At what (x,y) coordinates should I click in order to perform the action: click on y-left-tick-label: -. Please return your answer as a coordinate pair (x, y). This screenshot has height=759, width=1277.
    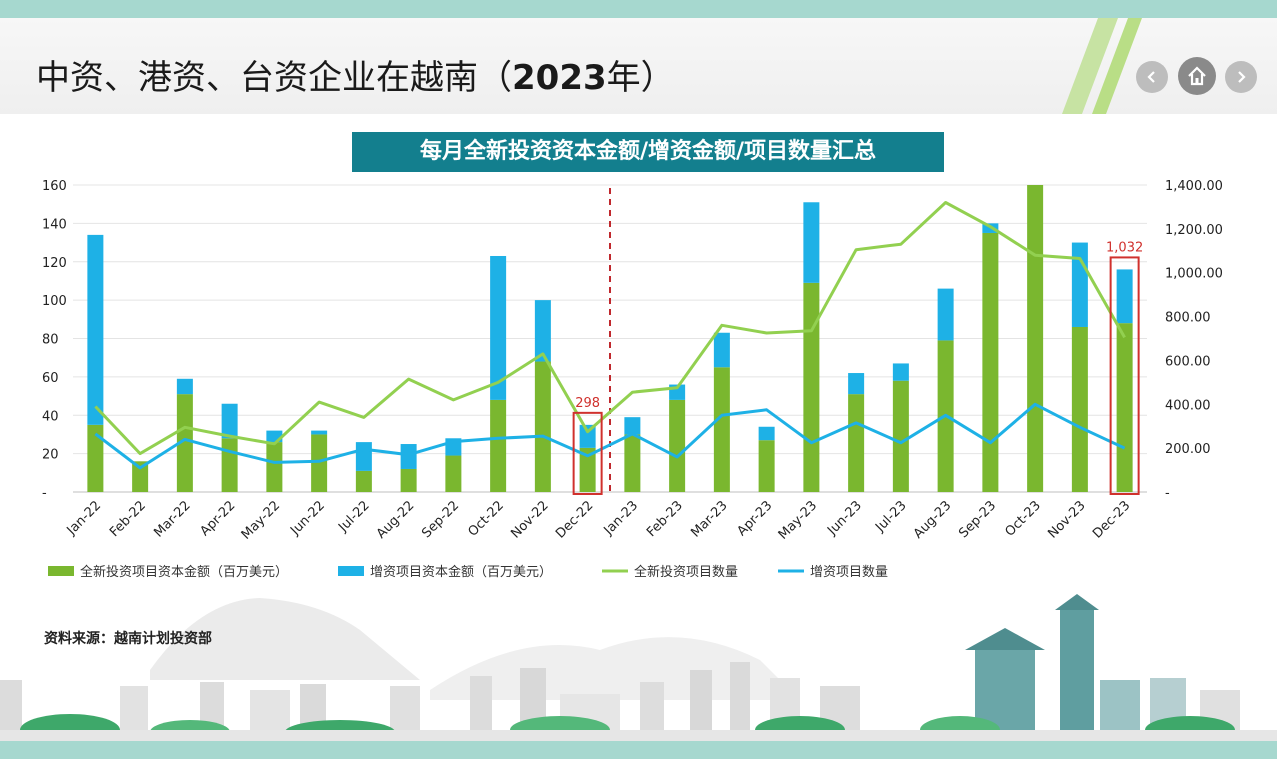
    Looking at the image, I should click on (44, 493).